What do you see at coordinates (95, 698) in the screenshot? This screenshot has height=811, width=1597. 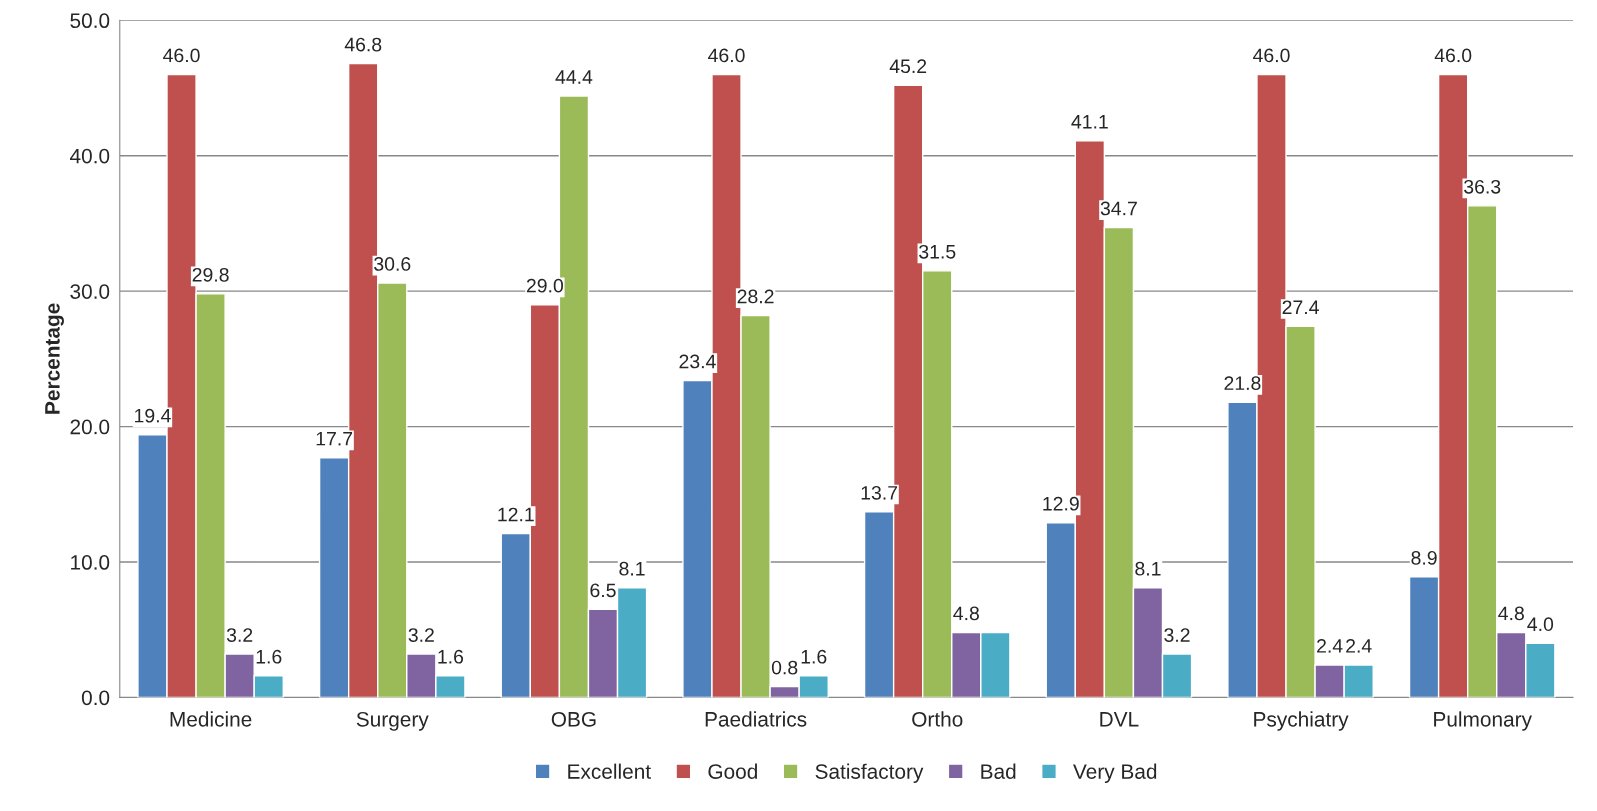 I see `y-tick-label: 0.0` at bounding box center [95, 698].